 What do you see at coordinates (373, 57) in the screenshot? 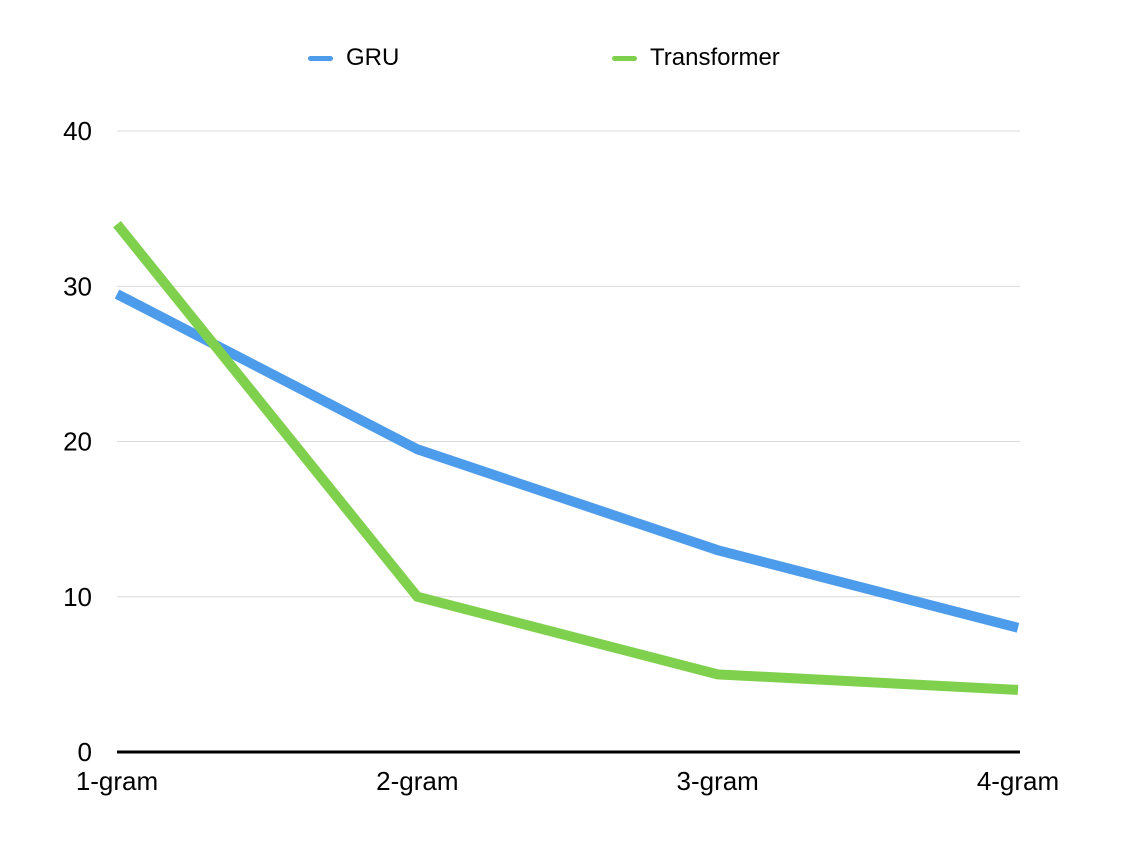
I see `legend-label-gru: GRU` at bounding box center [373, 57].